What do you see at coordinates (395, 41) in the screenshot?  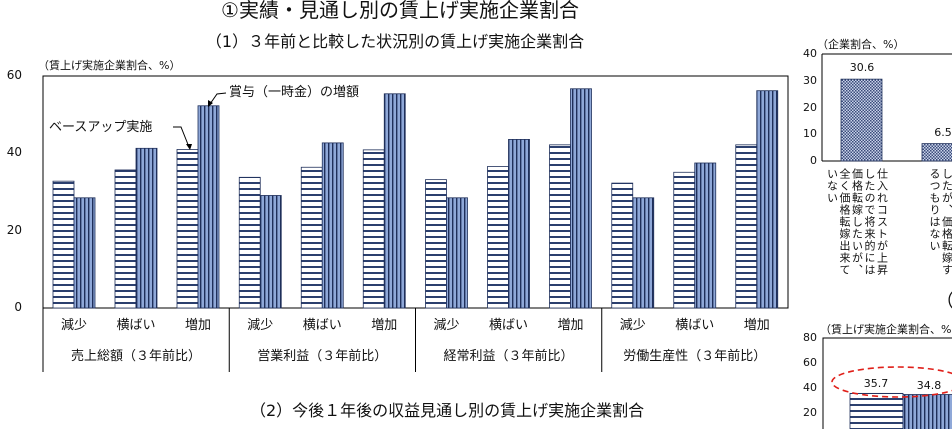 I see `chart-1-title: （1）３年前と比較した状況別の賃上げ実施企業割合` at bounding box center [395, 41].